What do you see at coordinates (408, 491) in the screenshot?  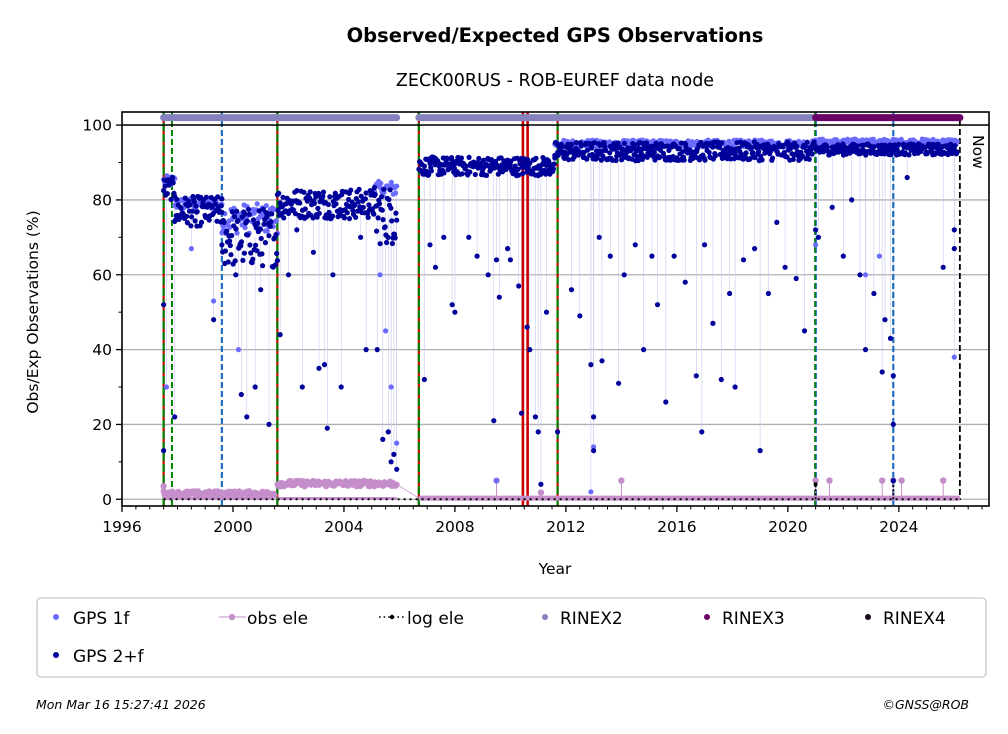 I see `obs-ele-link` at bounding box center [408, 491].